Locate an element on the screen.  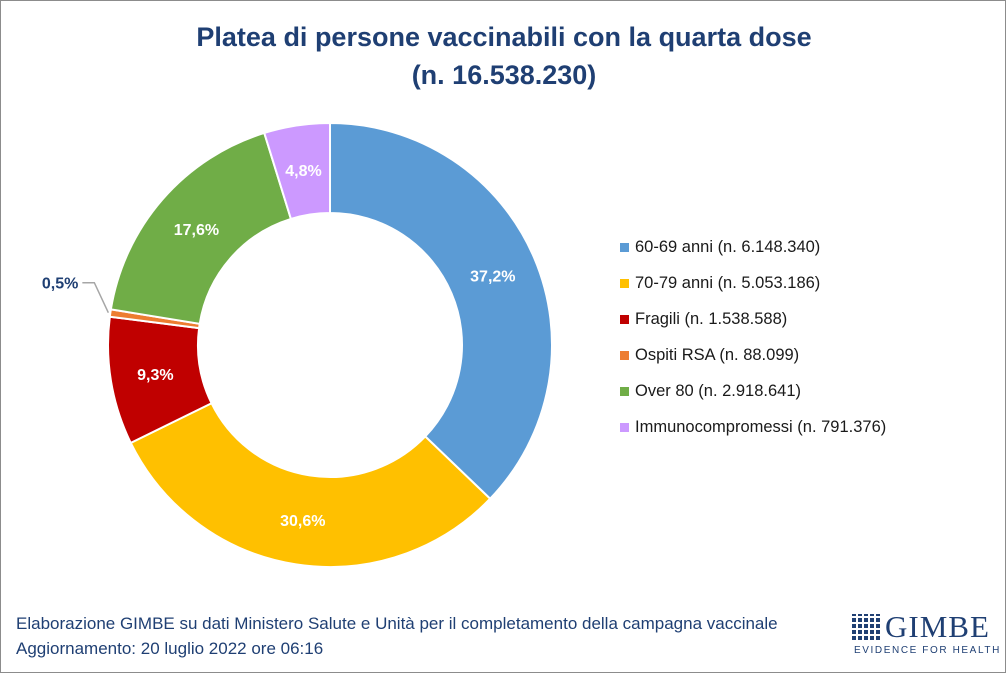
legend-item: Immunocompromessi (n. 791.376) is located at coordinates (753, 427).